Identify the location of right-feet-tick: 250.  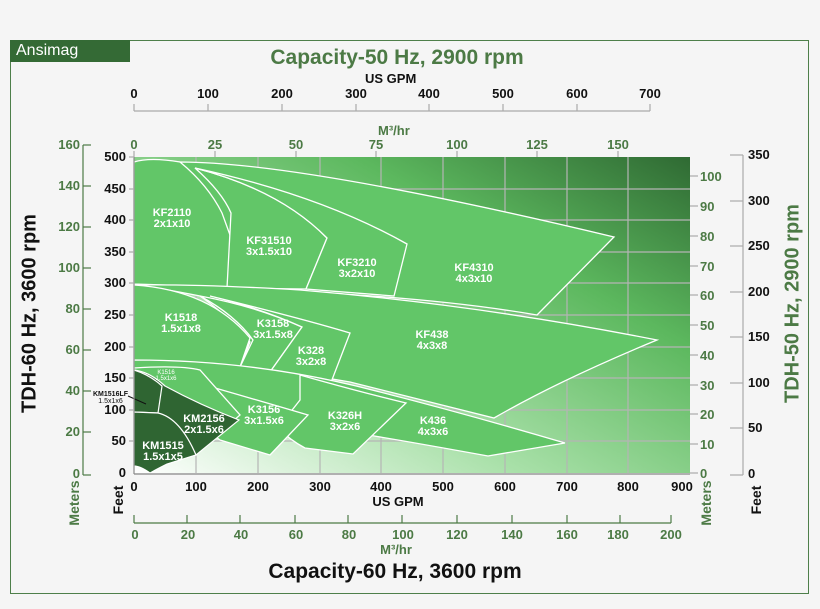
(759, 245).